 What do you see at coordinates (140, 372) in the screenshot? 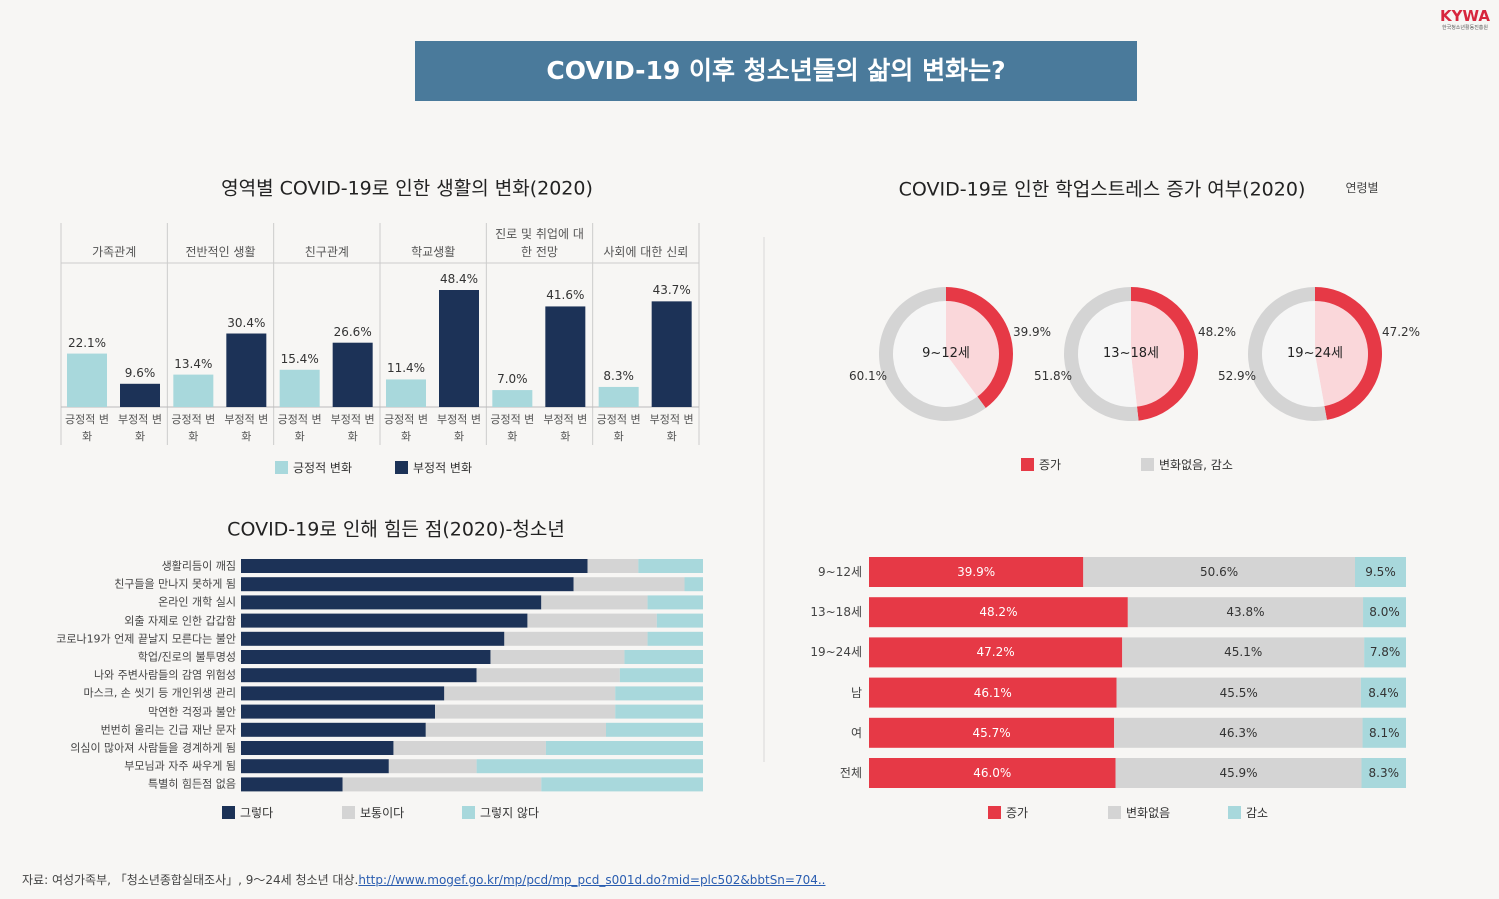
I see `value-label: 9.6%` at bounding box center [140, 372].